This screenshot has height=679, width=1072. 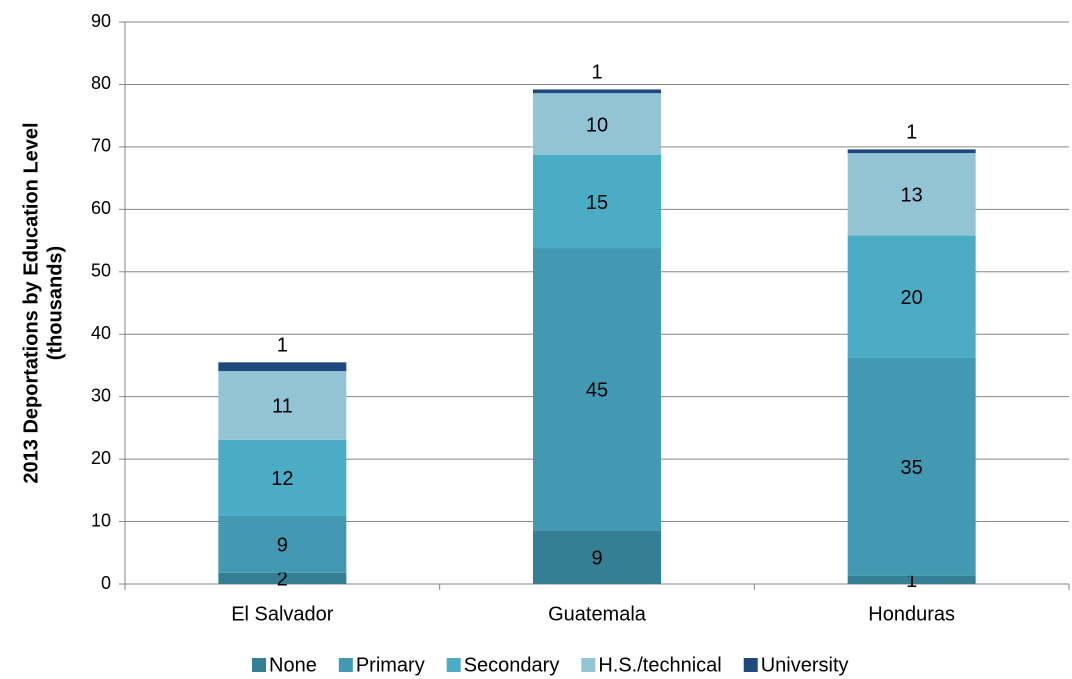 What do you see at coordinates (31, 302) in the screenshot?
I see `y-axis-label: 2013 Deportations by Education Level` at bounding box center [31, 302].